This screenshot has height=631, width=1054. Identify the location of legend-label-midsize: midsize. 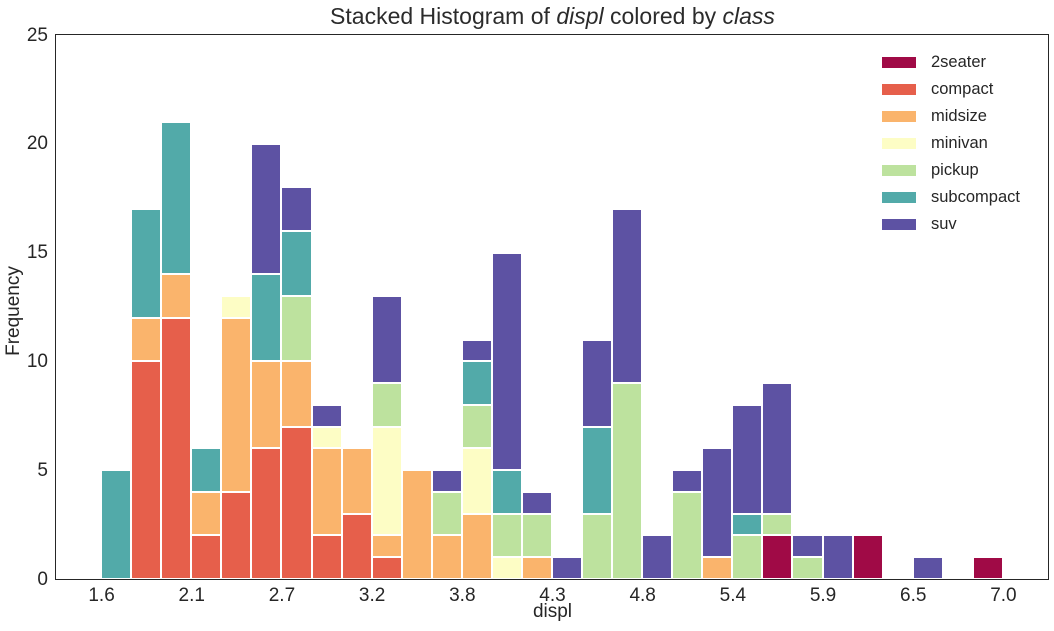
(959, 116).